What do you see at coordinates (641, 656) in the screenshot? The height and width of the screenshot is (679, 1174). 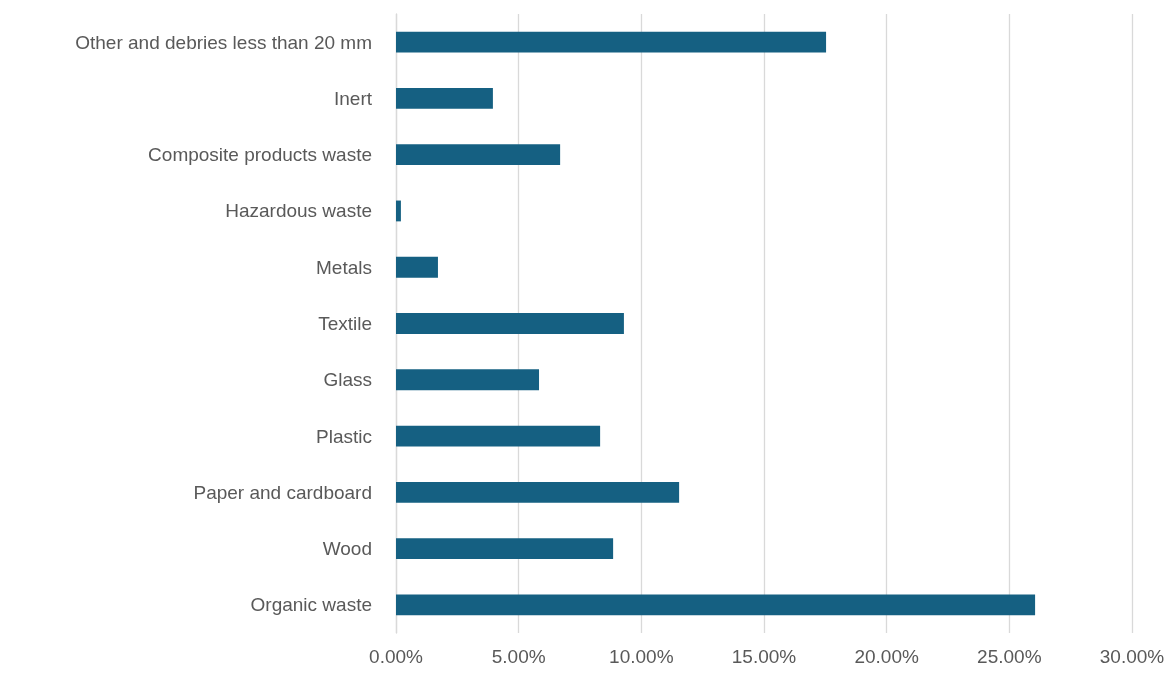 I see `x-tick-label: 10.00%` at bounding box center [641, 656].